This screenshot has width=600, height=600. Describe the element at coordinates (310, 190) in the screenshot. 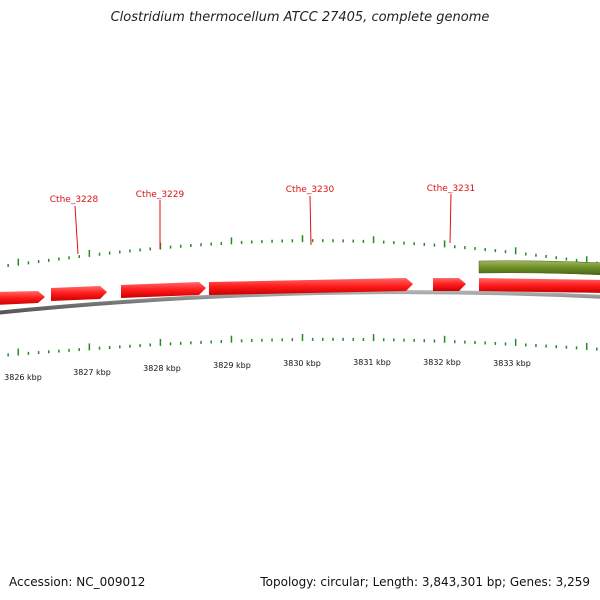

I see `gene-label-cthe-3230: Cthe_3230` at that location.